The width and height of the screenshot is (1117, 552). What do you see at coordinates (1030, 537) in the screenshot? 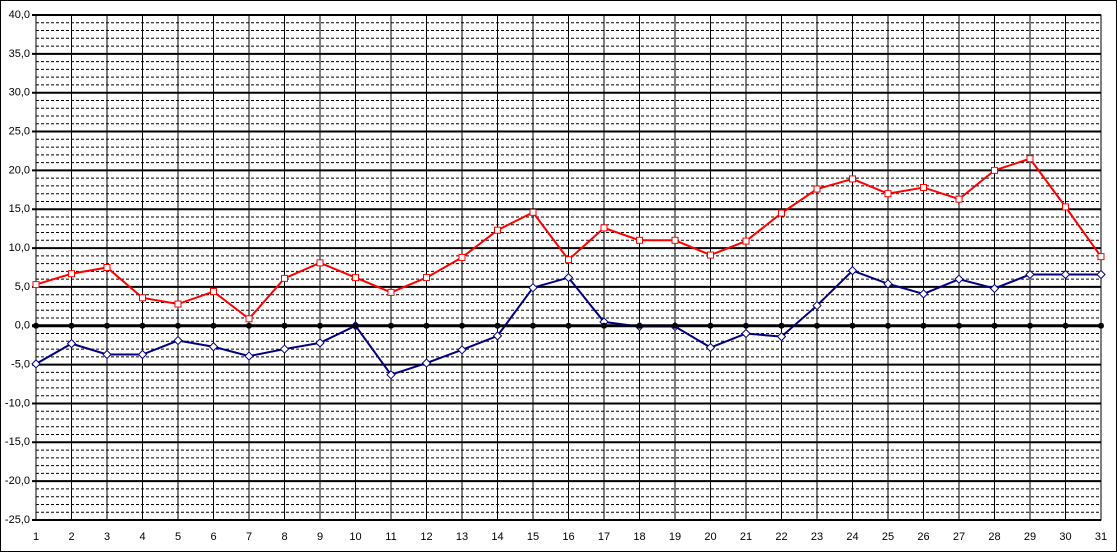
I see `x-tick-label: 29` at bounding box center [1030, 537].